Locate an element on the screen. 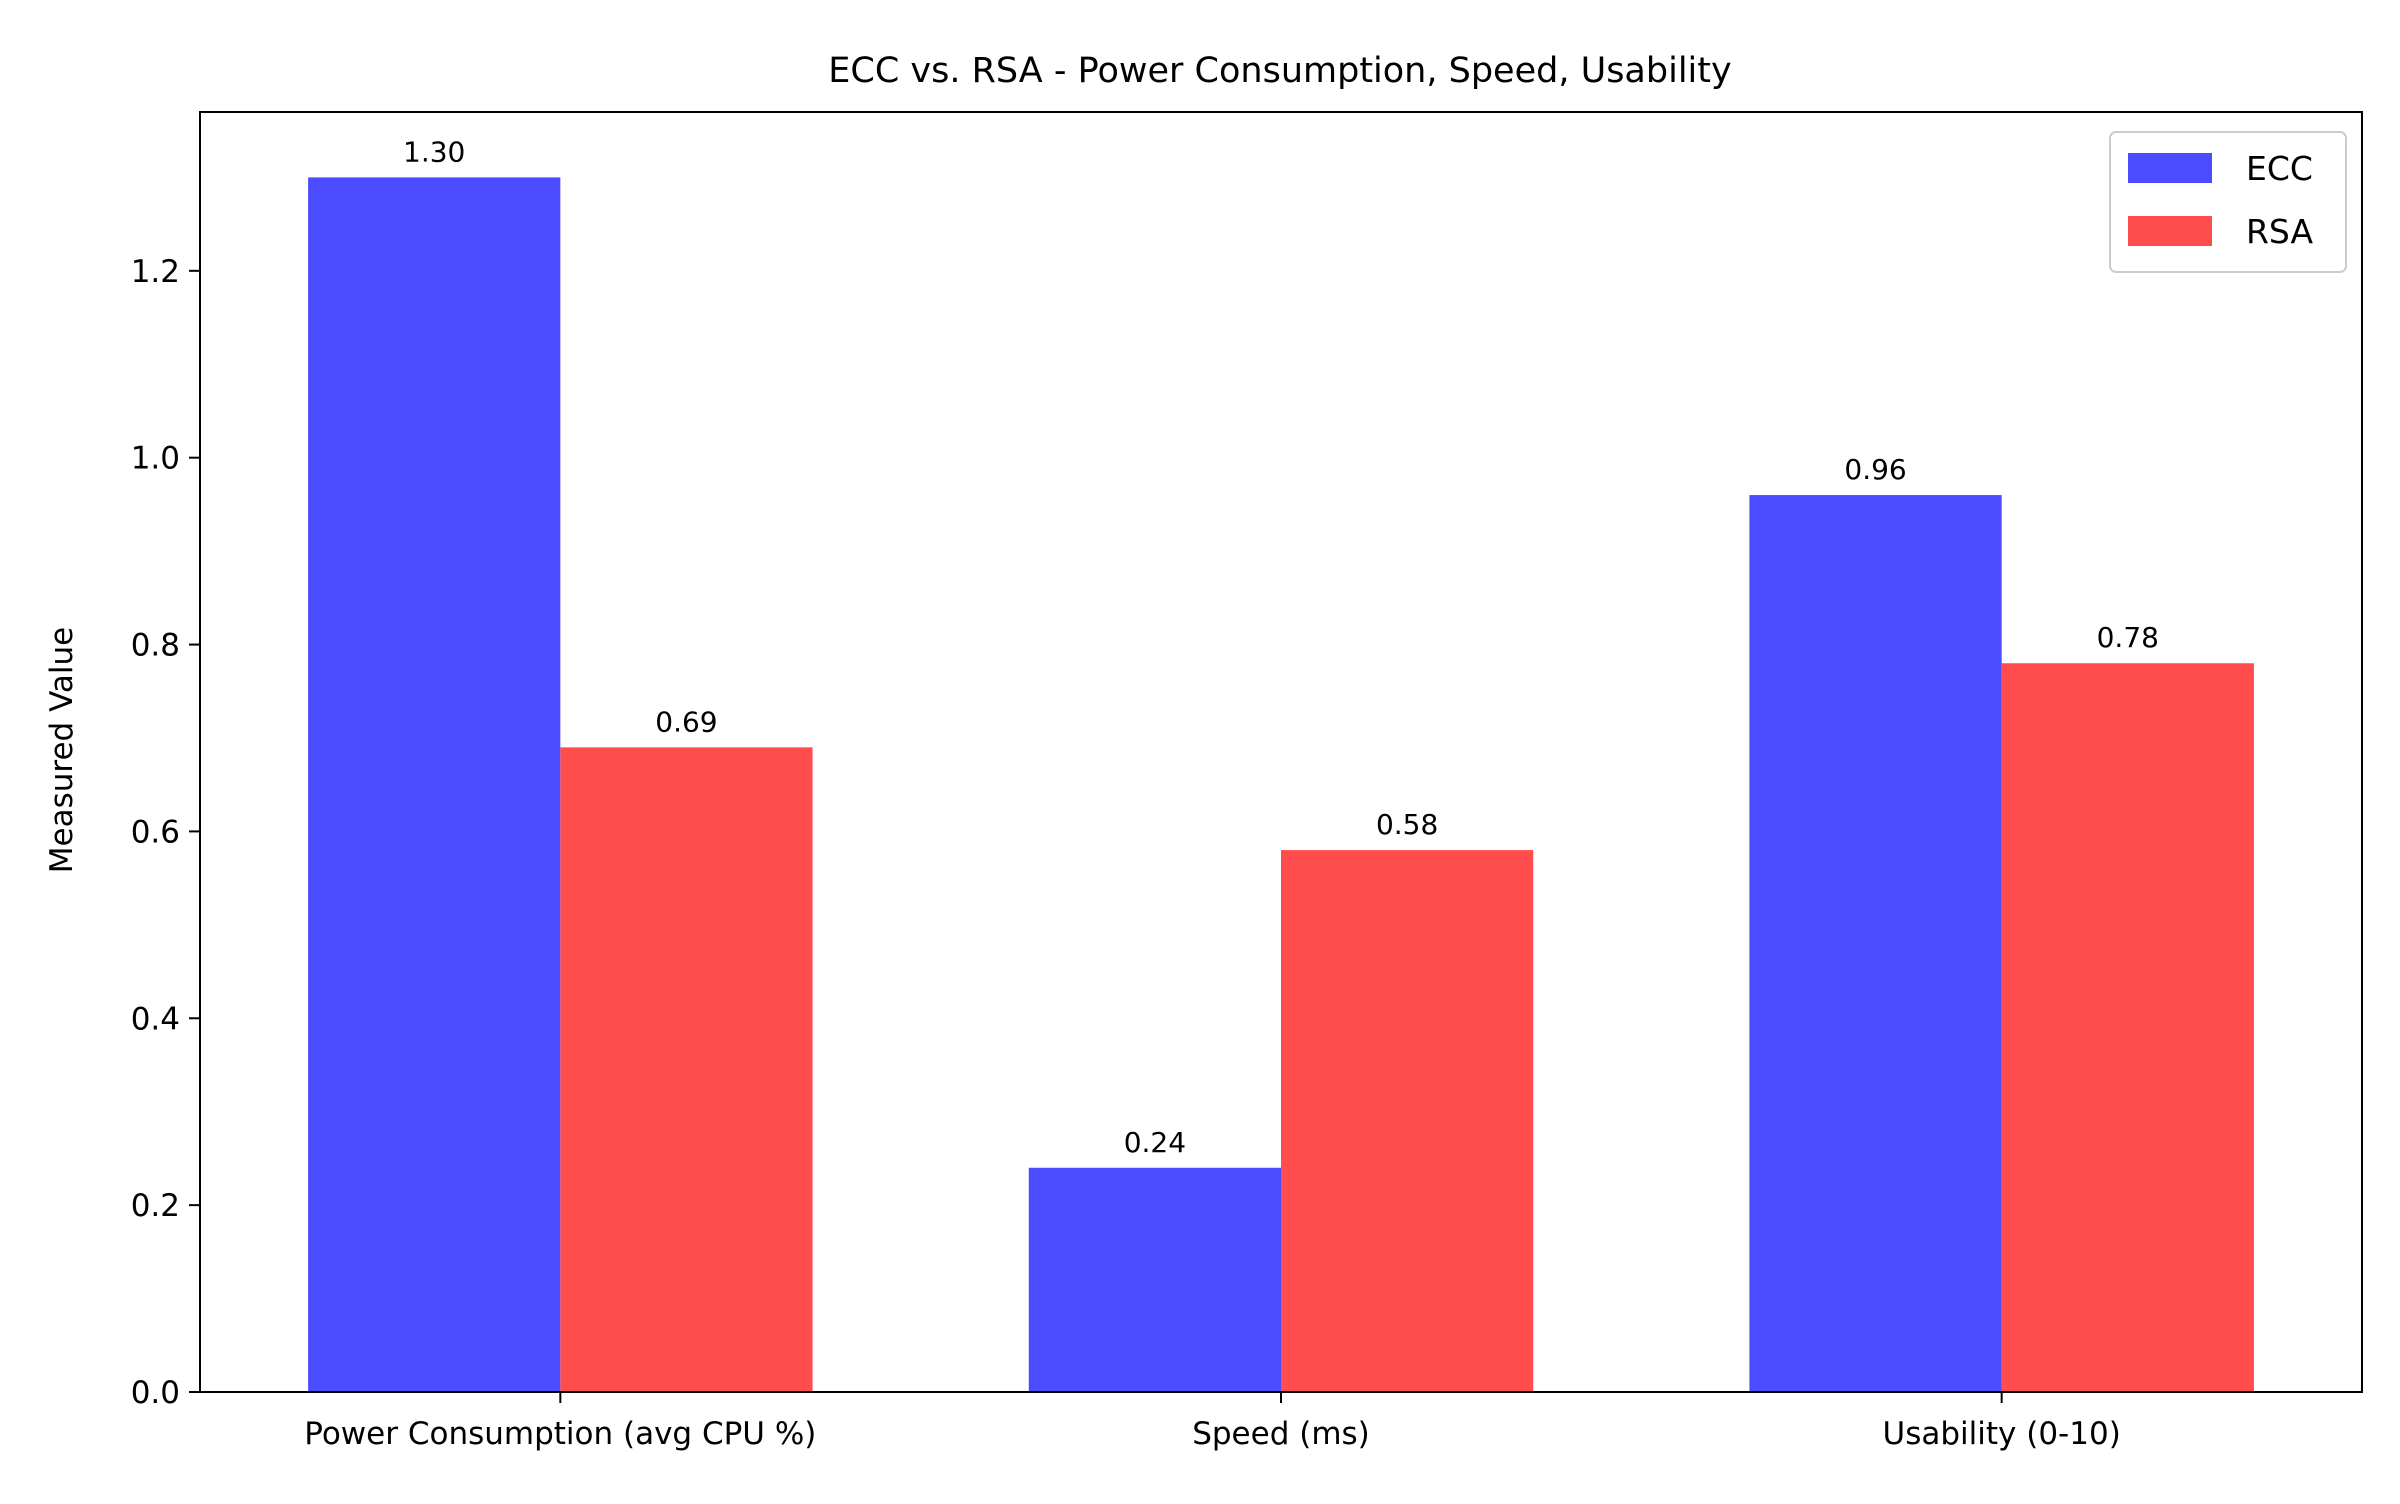 The image size is (2400, 1504). legend-swatch-rsa is located at coordinates (2170, 231).